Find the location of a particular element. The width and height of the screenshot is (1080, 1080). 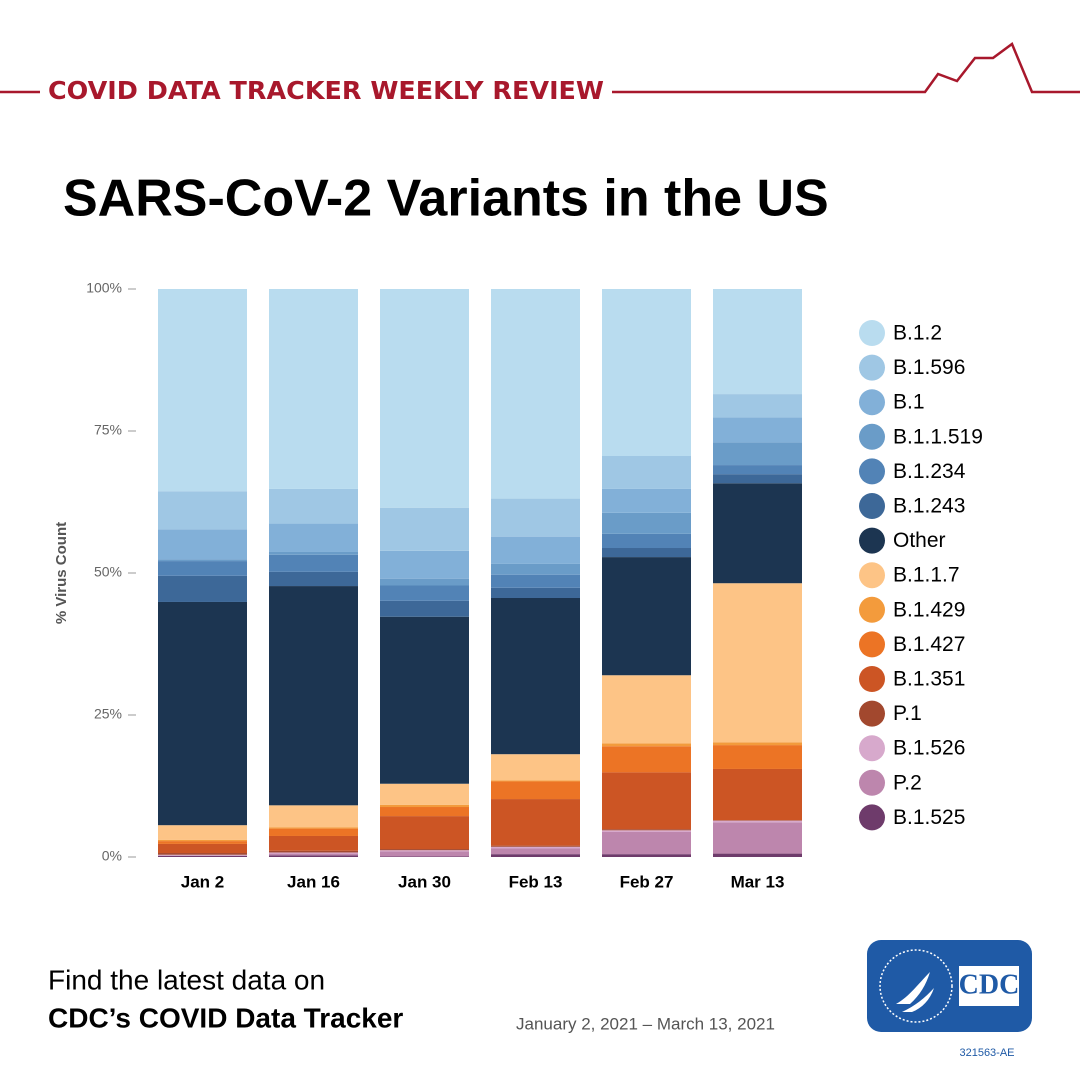

x-tick-label: Jan 16 is located at coordinates (313, 881).